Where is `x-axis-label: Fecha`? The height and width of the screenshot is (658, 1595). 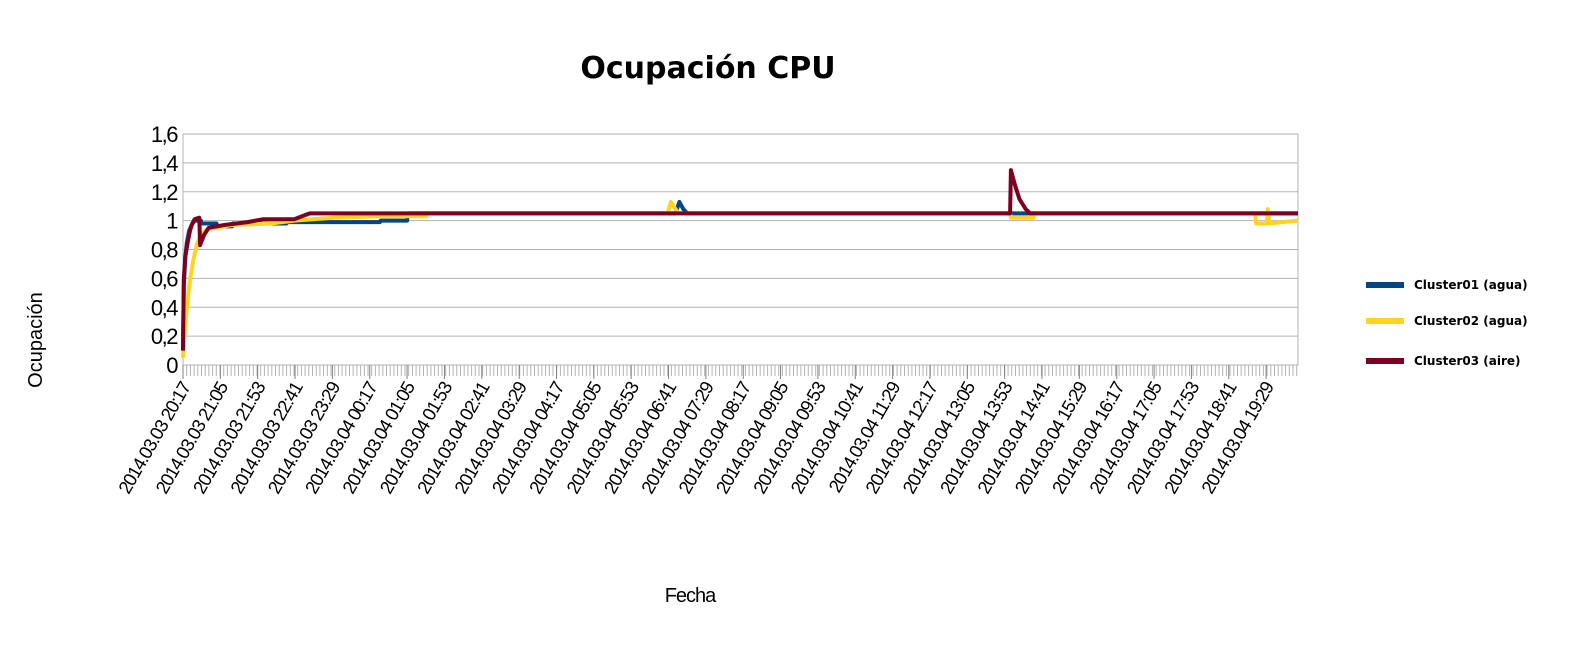
x-axis-label: Fecha is located at coordinates (691, 596).